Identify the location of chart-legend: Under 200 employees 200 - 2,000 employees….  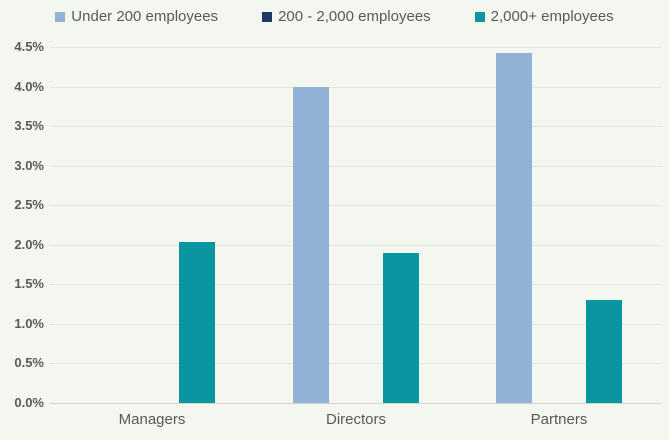
(334, 16).